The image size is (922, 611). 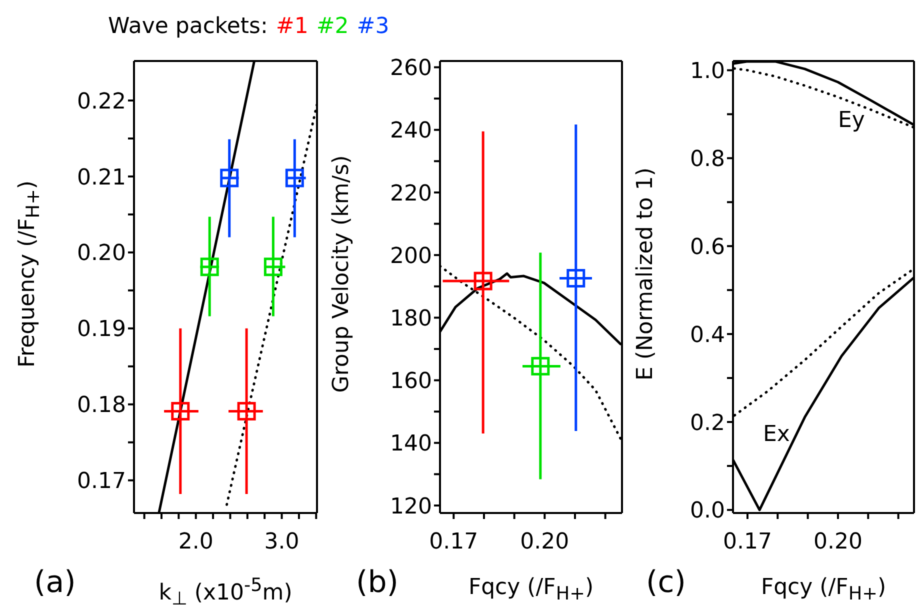 I want to click on y-tick-label: 140, so click(x=411, y=444).